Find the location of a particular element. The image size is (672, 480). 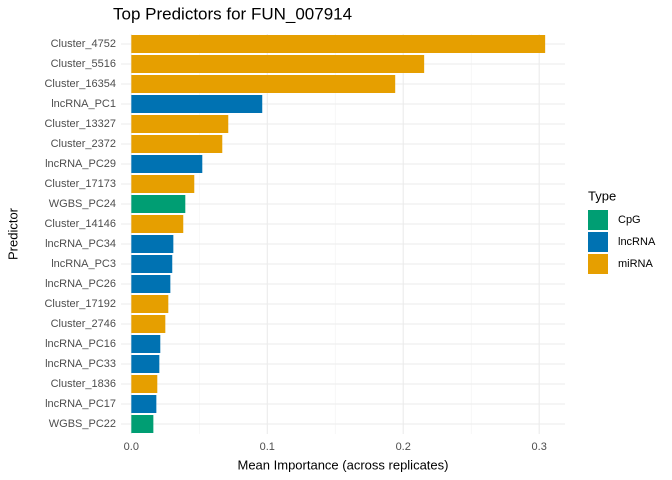

y-tick-label: lncRNA_PC29 is located at coordinates (80, 164).